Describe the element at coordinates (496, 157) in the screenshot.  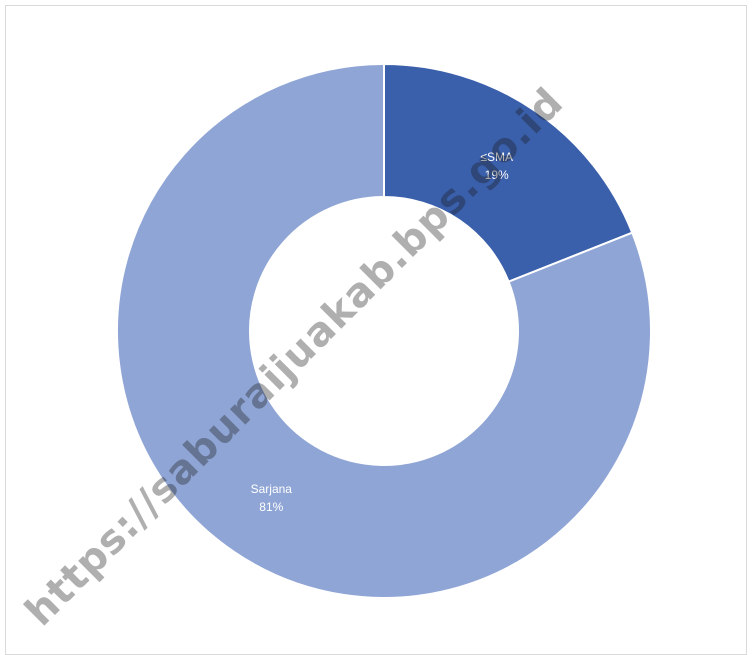
I see `slice-category-label: ≤SMA` at that location.